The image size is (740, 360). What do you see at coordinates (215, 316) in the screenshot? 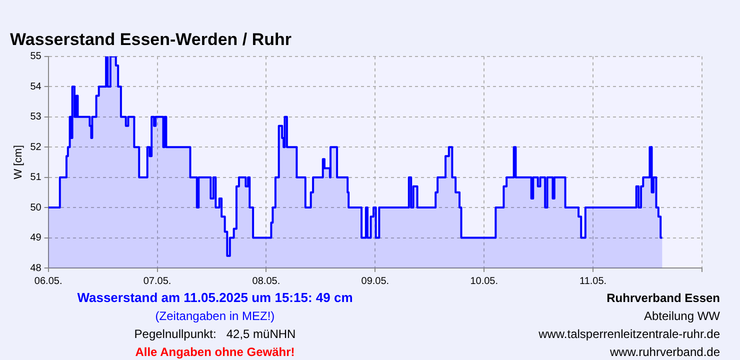
I see `text: (Zeitangaben in MEZ!)` at bounding box center [215, 316].